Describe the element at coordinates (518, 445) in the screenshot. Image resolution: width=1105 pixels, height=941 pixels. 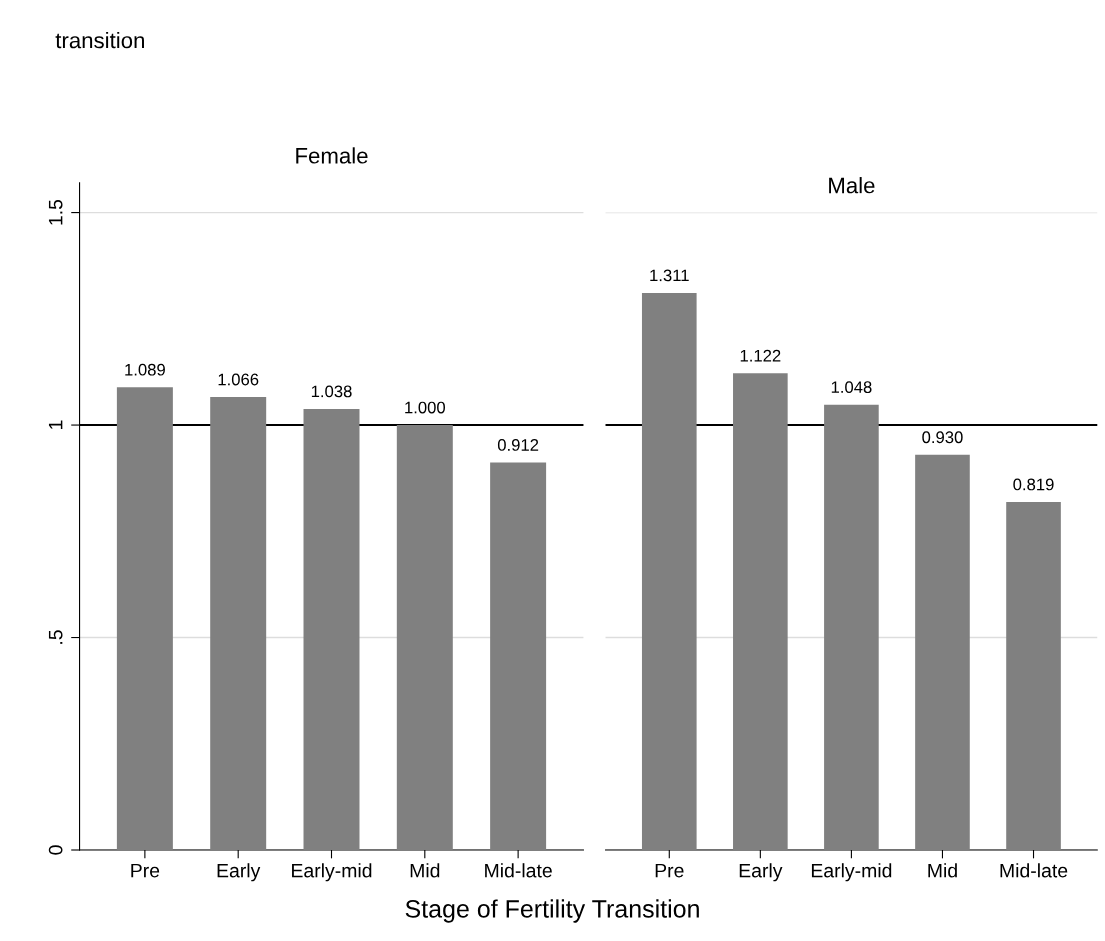
I see `data-label: 0.912` at that location.